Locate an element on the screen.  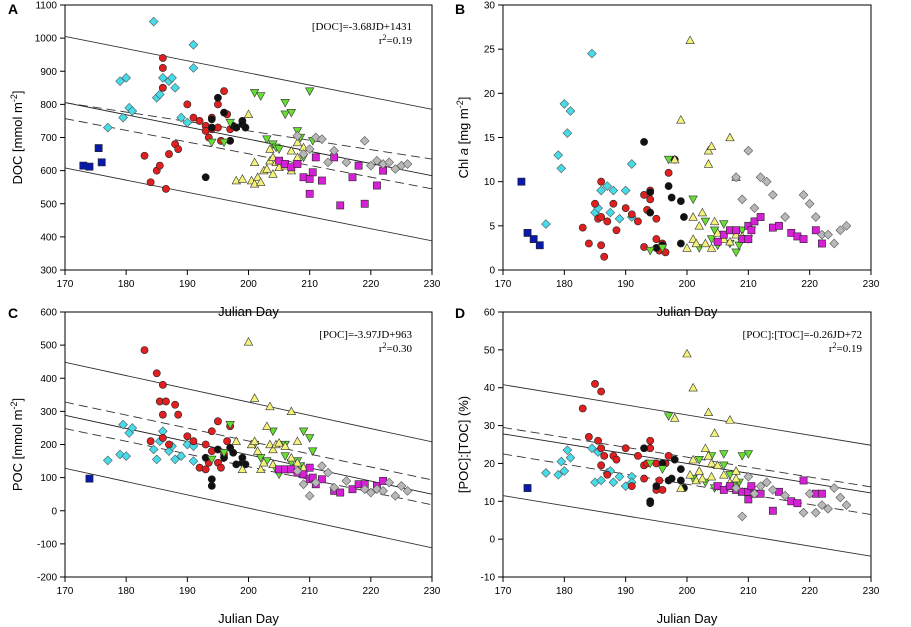
x-tick-label: 180 is located at coordinates (126, 284).